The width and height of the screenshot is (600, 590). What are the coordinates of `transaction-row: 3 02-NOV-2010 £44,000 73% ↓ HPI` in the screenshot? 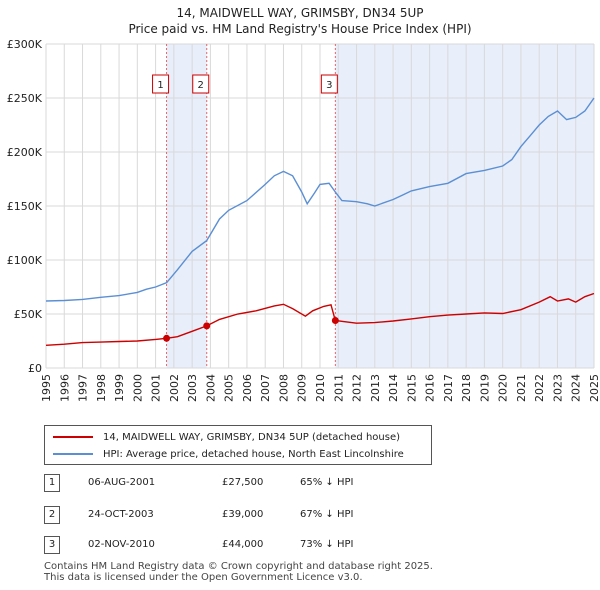 It's located at (254, 546).